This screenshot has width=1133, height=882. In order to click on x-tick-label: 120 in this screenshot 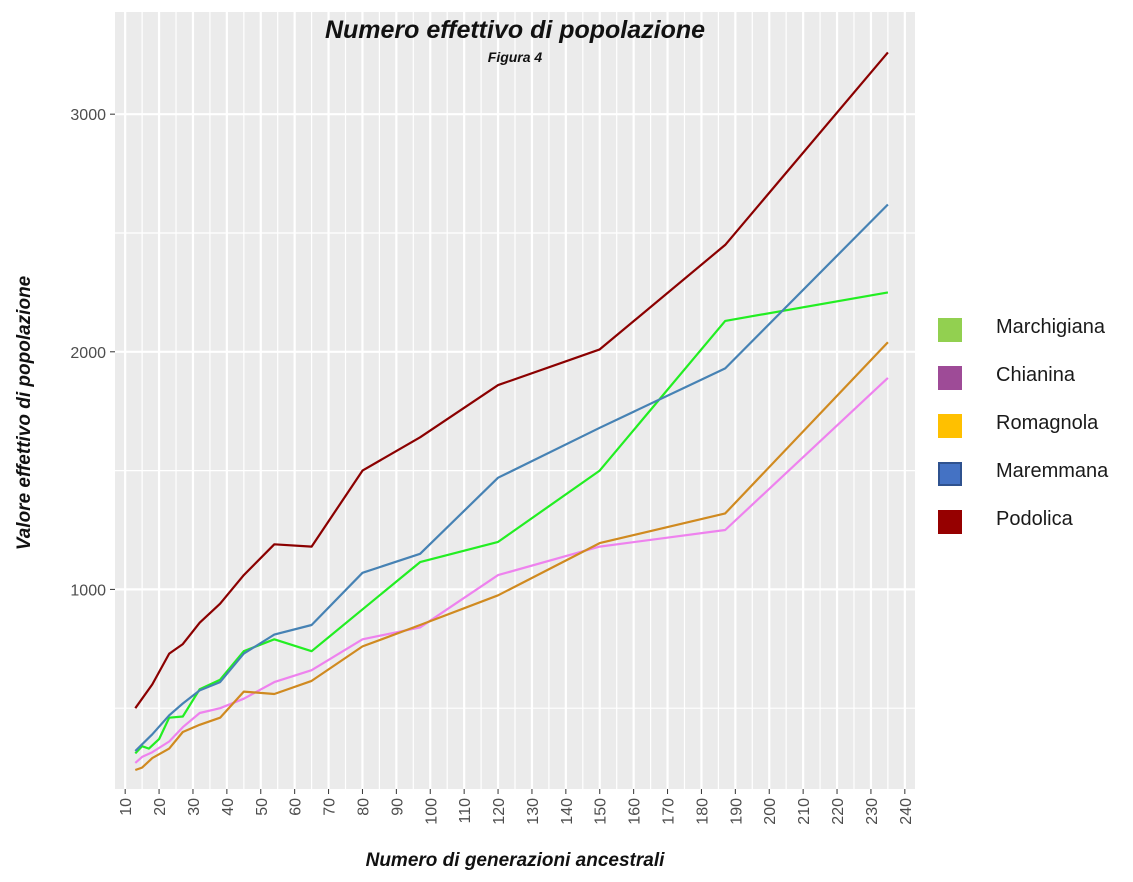, I will do `click(499, 811)`.